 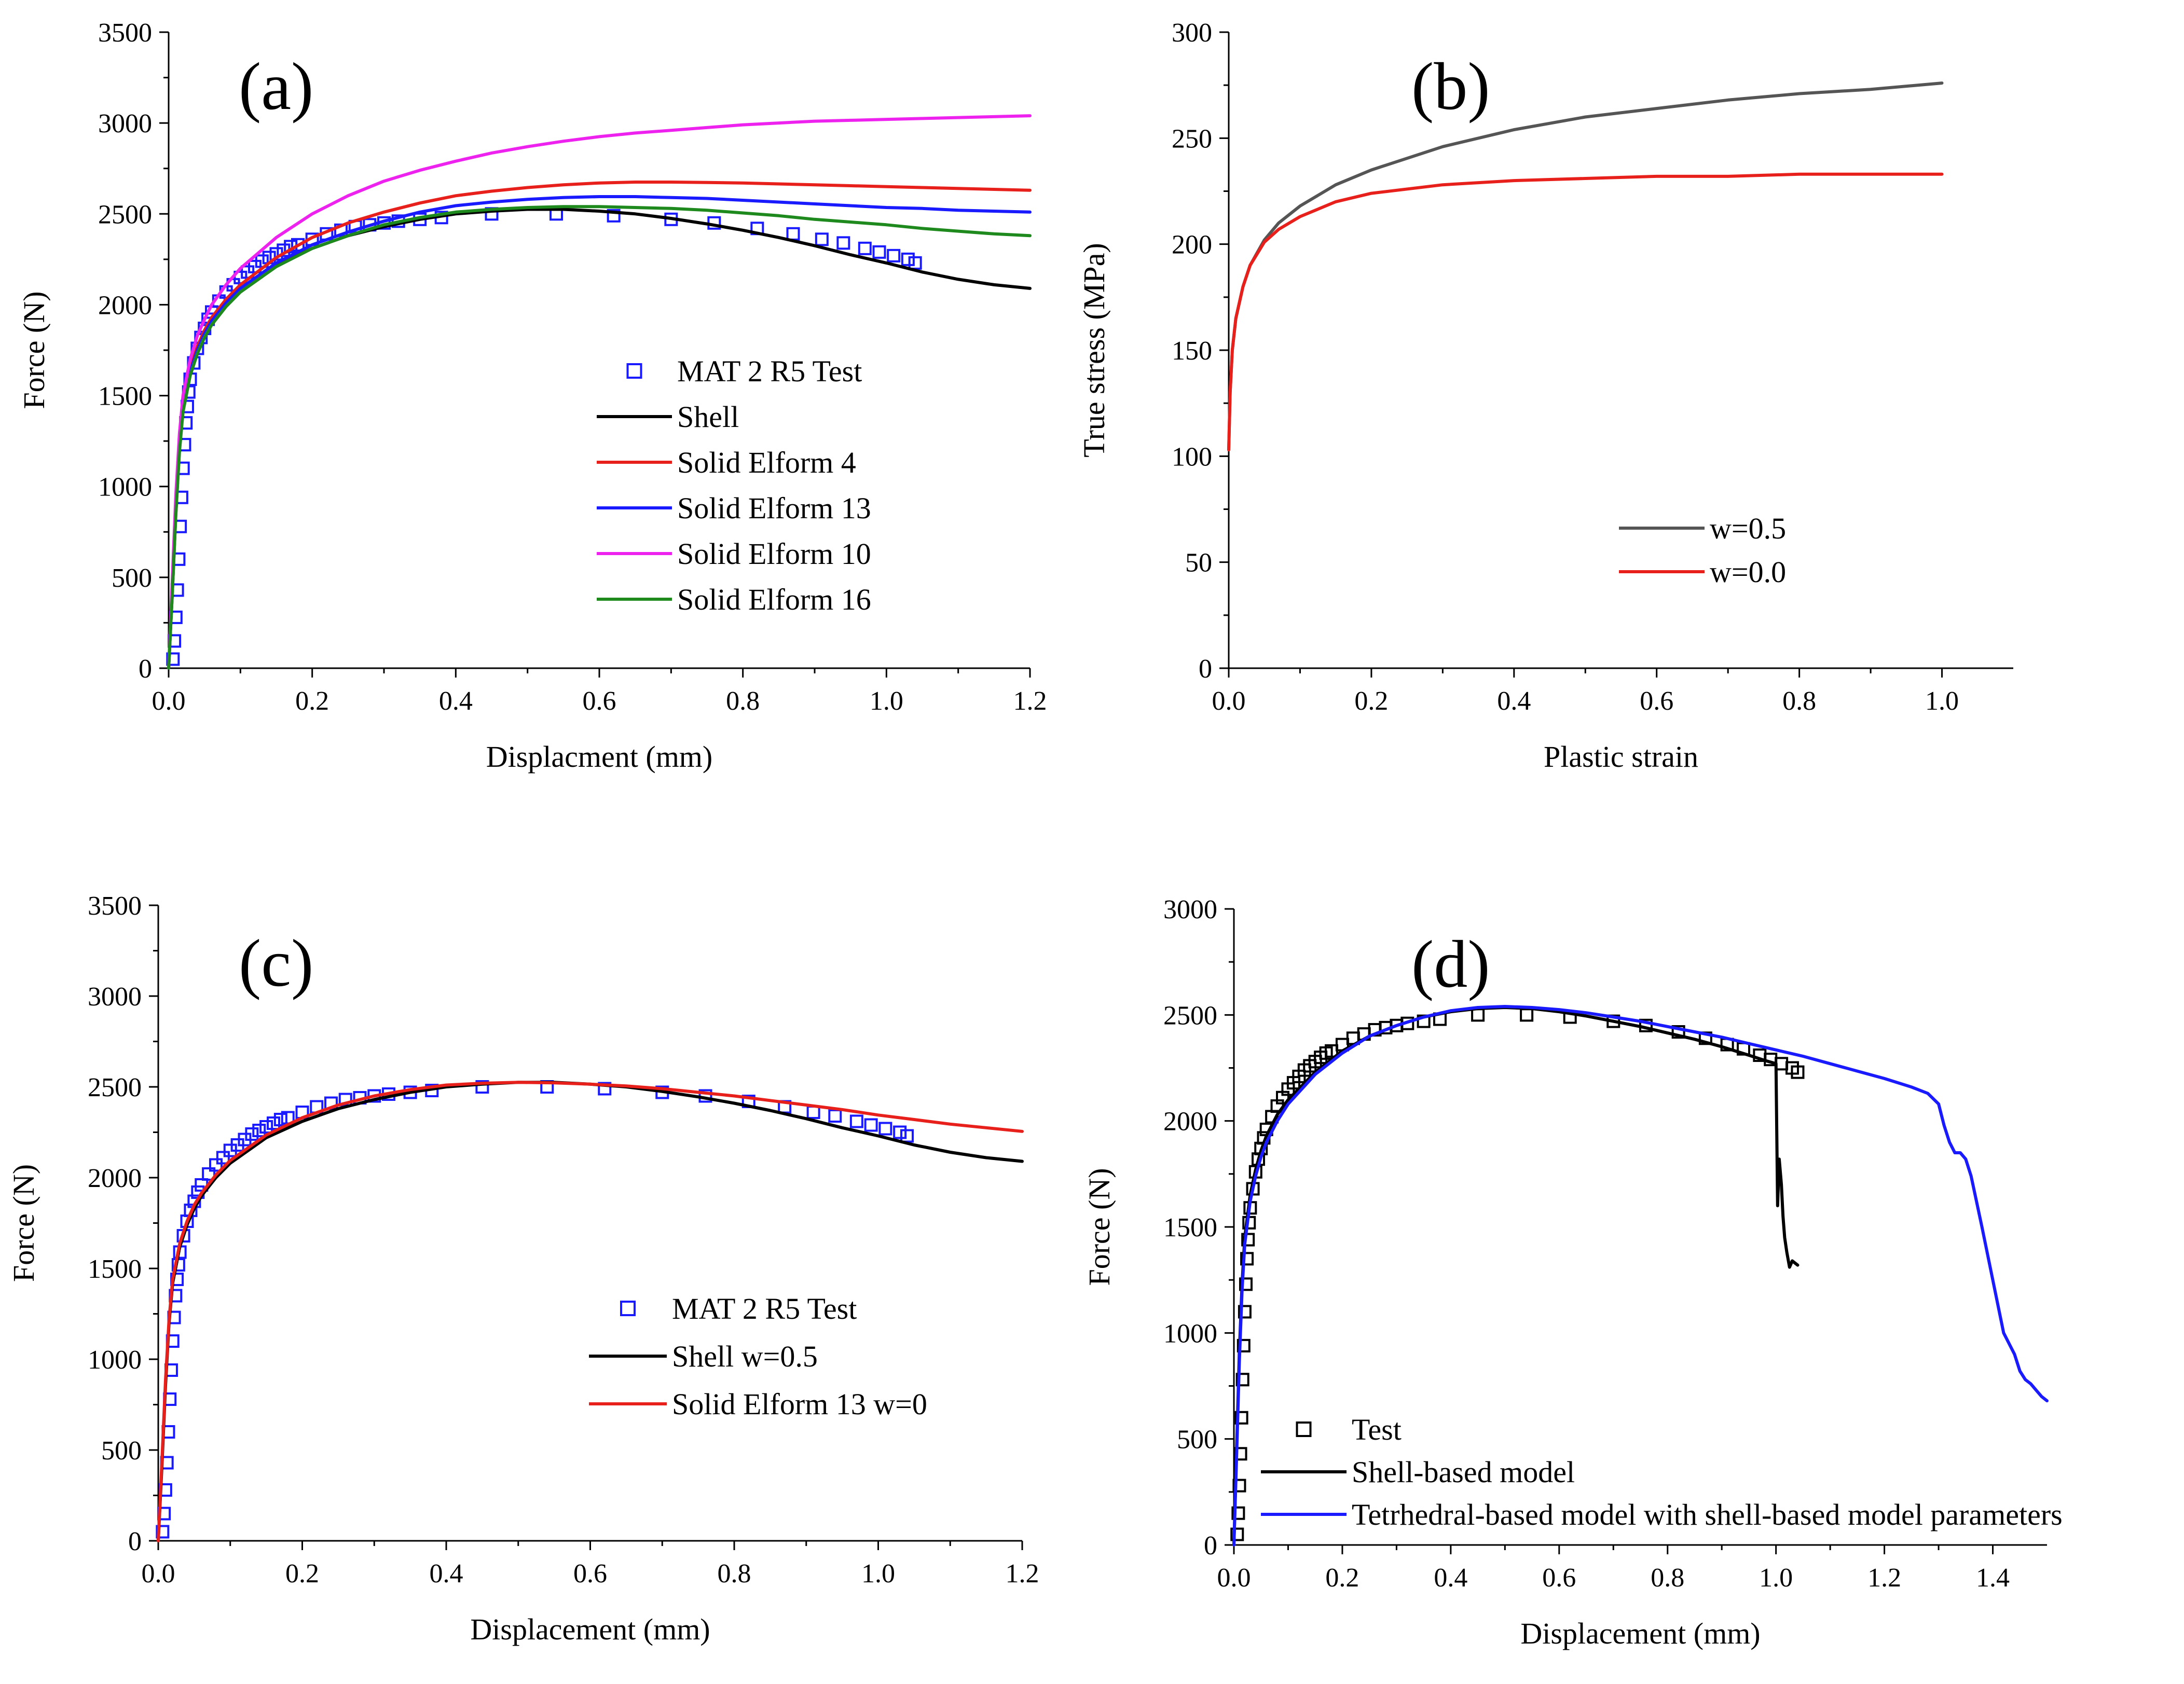 What do you see at coordinates (1192, 457) in the screenshot?
I see `y-tick-label: 100` at bounding box center [1192, 457].